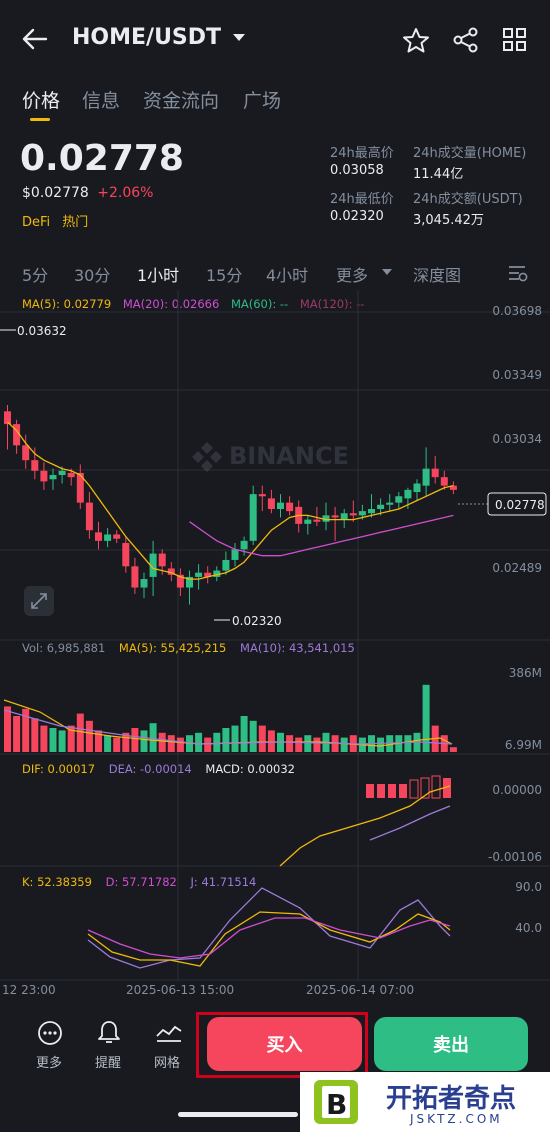  What do you see at coordinates (437, 274) in the screenshot?
I see `tf-depth: 深度图` at bounding box center [437, 274].